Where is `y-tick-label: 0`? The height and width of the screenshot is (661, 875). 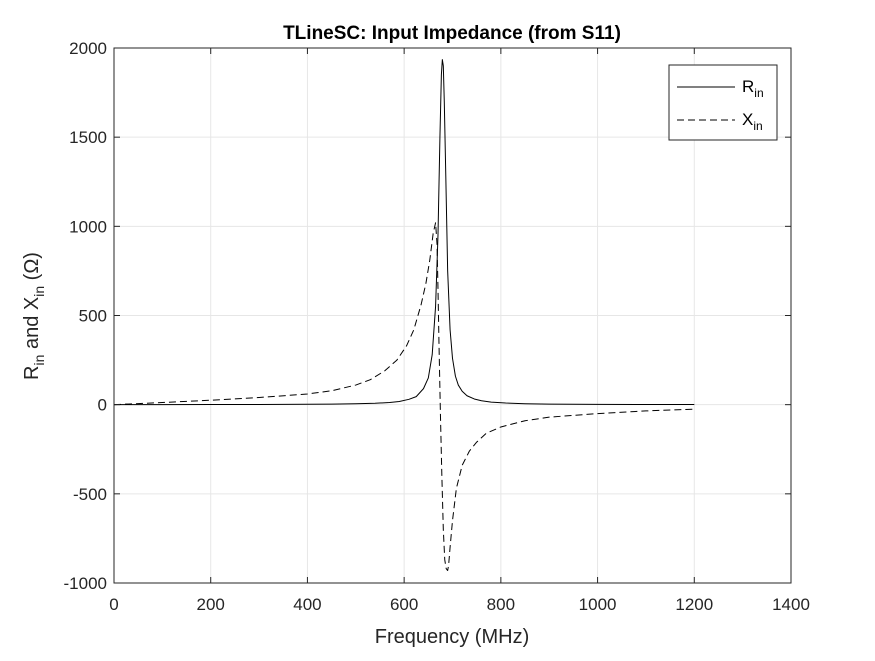 y-tick-label: 0 is located at coordinates (102, 405).